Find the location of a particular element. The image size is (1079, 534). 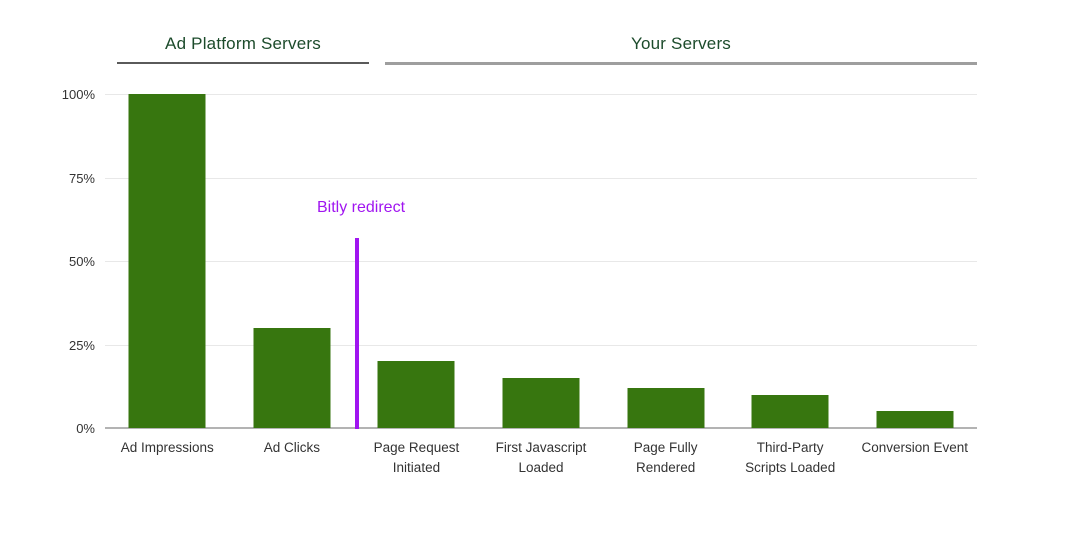

bar-third-party-scripts-loaded is located at coordinates (790, 411).